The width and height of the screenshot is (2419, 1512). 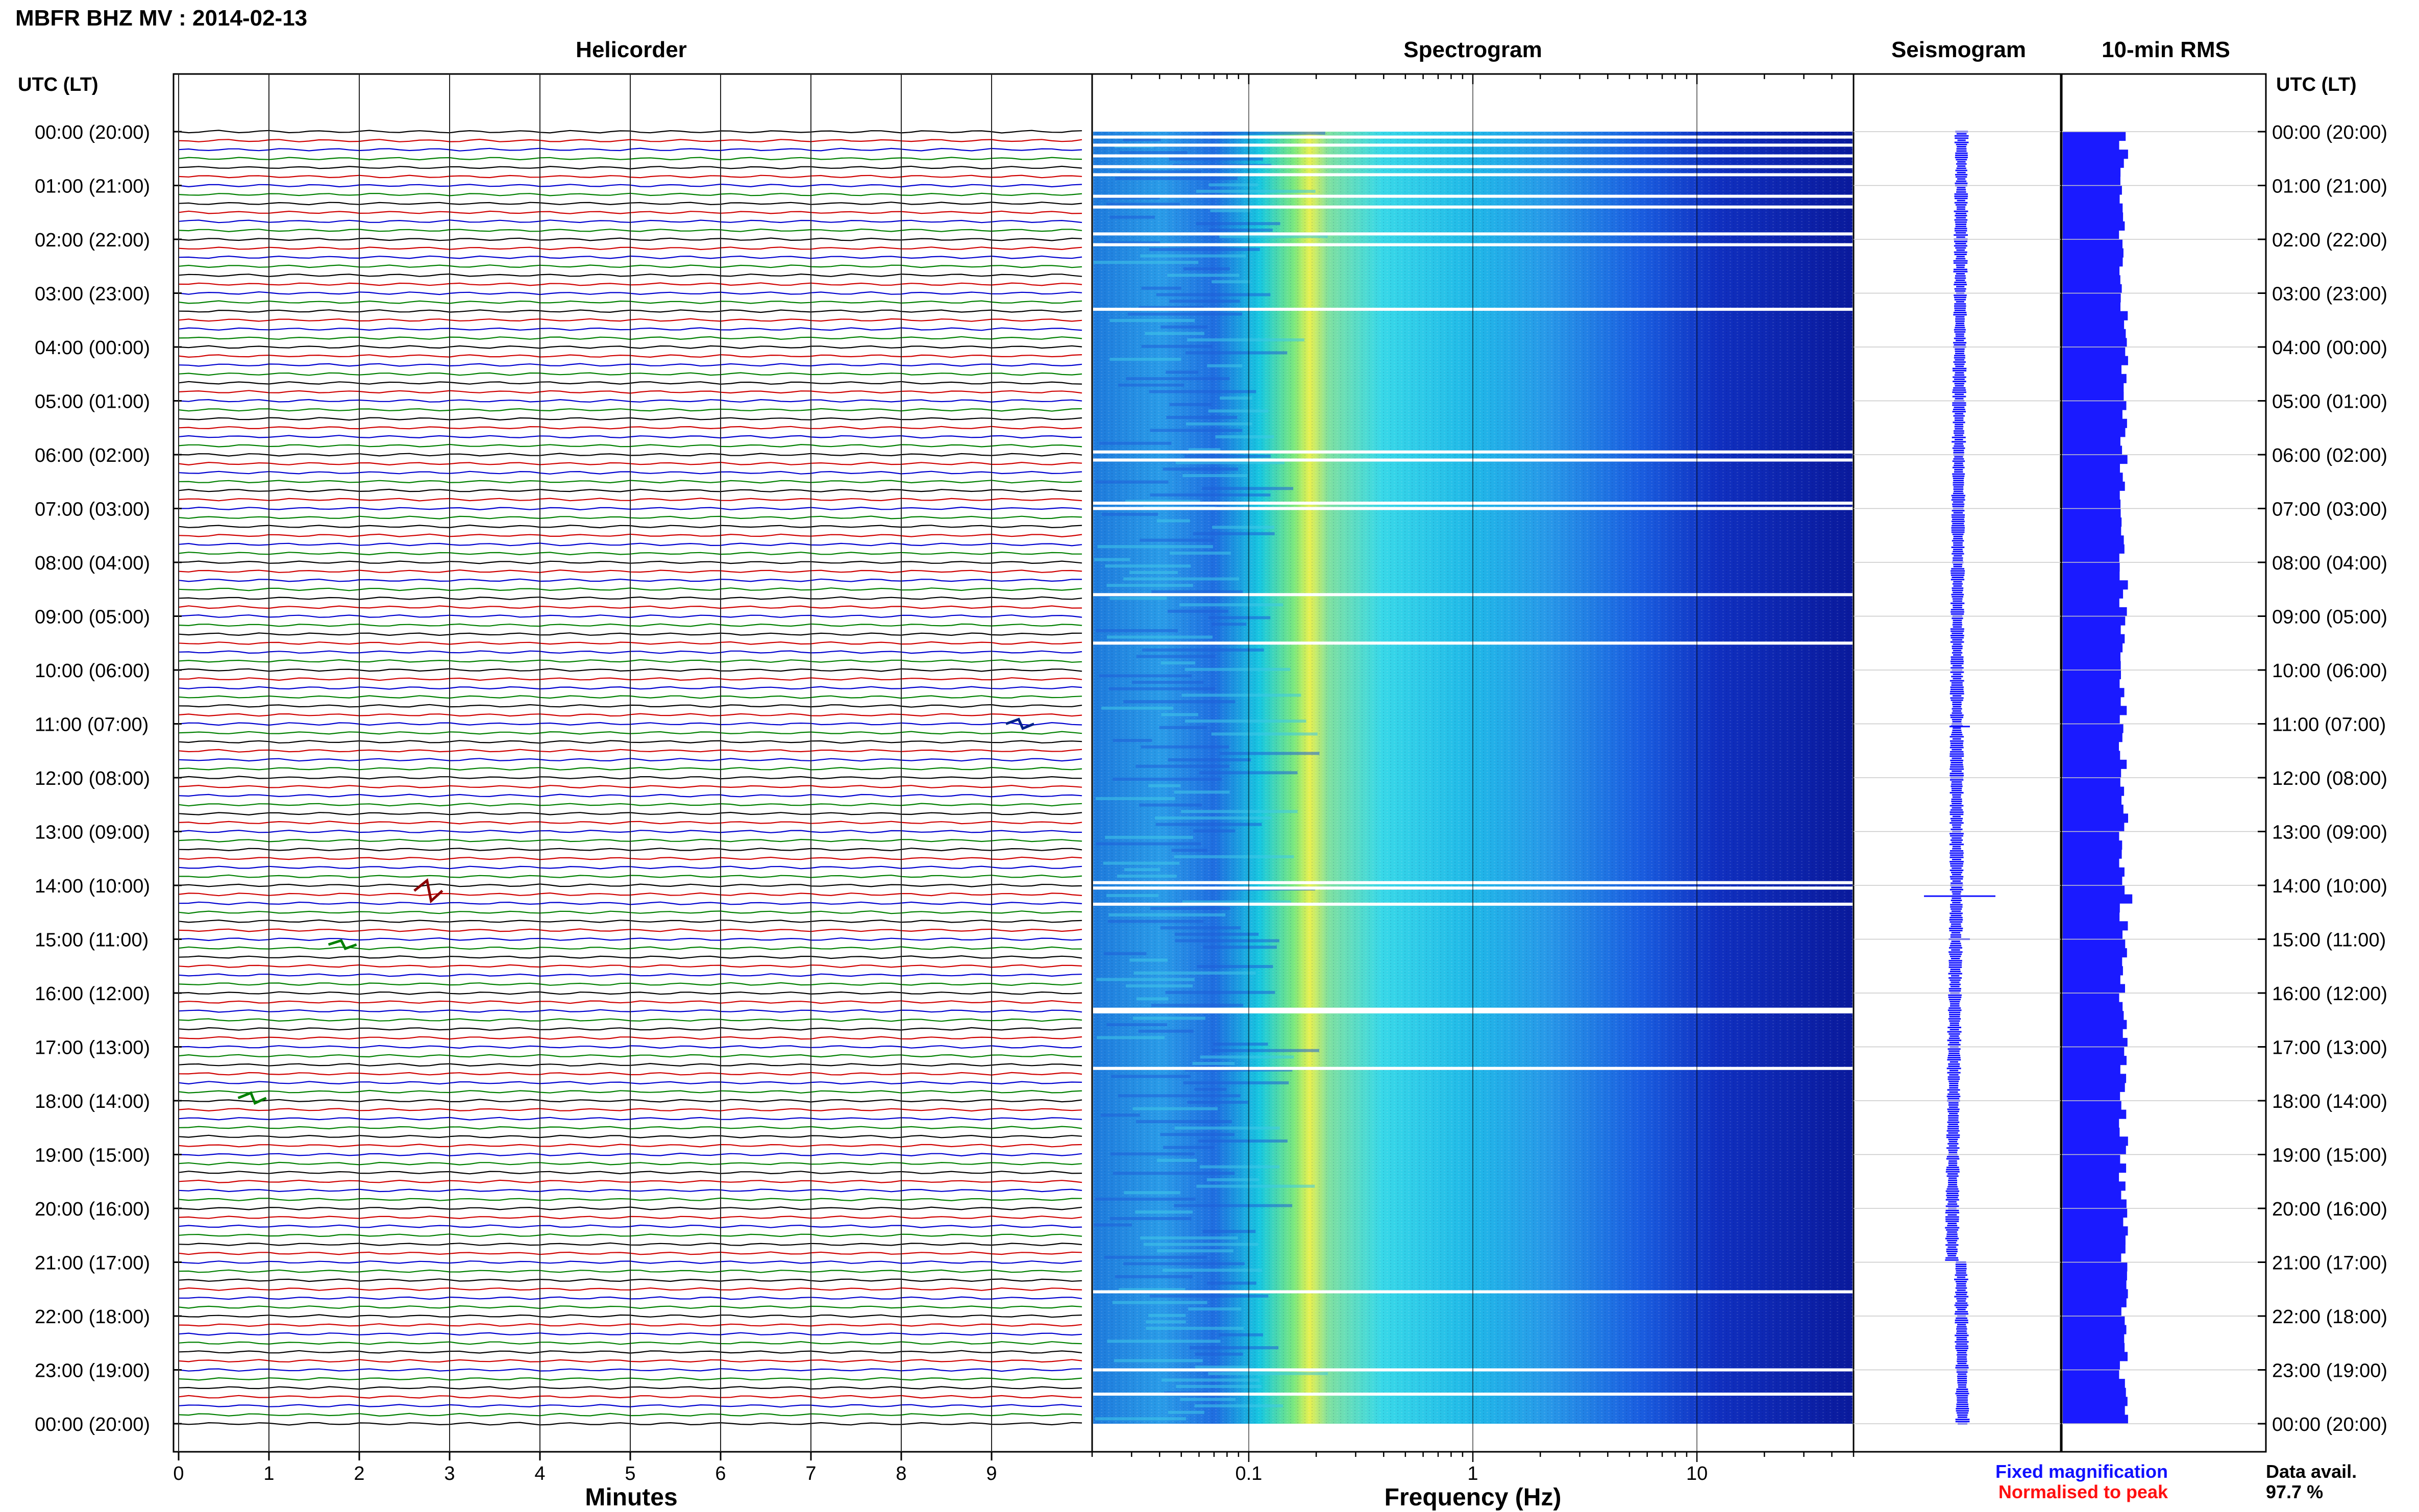 What do you see at coordinates (92, 1156) in the screenshot?
I see `time-label: 19:00 (15:00)` at bounding box center [92, 1156].